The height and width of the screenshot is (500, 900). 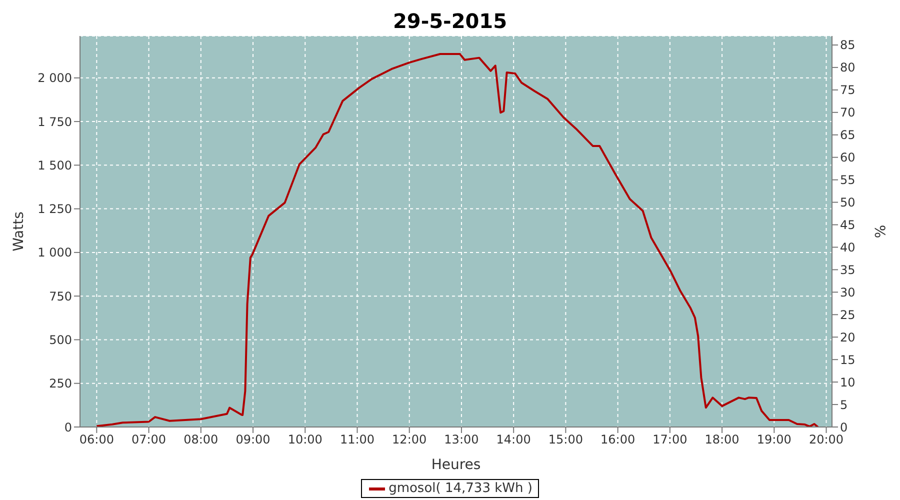 I want to click on y2-tick-label: 45, so click(x=848, y=225).